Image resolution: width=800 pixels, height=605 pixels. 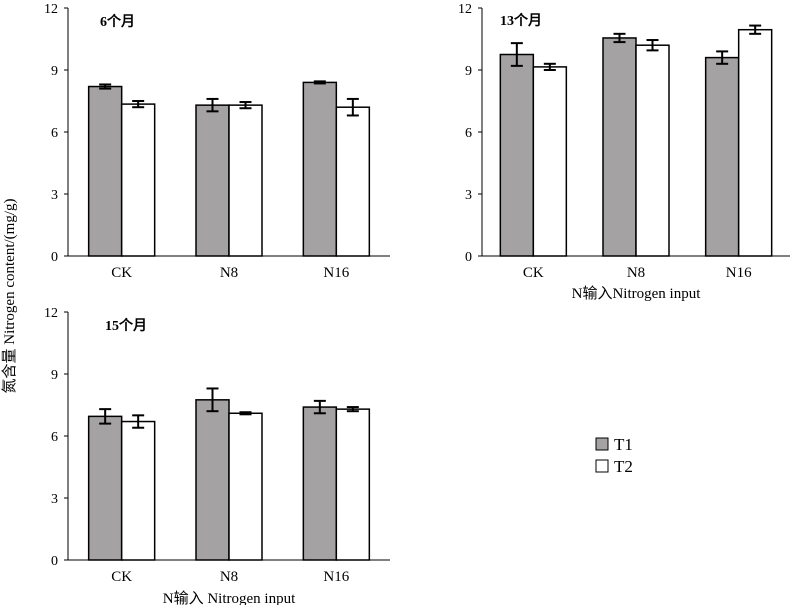 I want to click on legend-label: T2, so click(x=623, y=466).